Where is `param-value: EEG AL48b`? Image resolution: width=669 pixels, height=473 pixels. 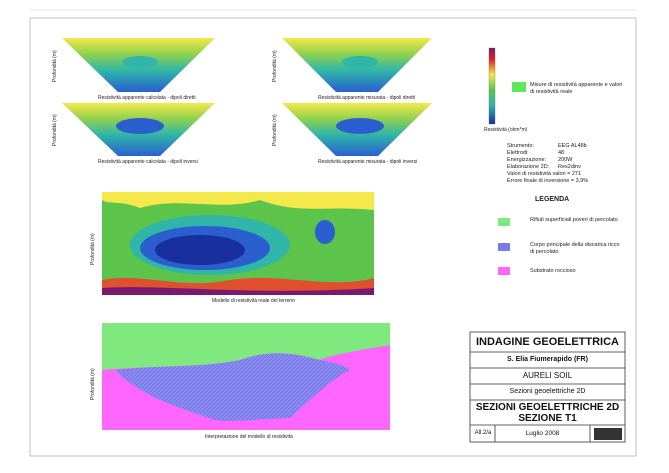
param-value: EEG AL48b is located at coordinates (572, 146).